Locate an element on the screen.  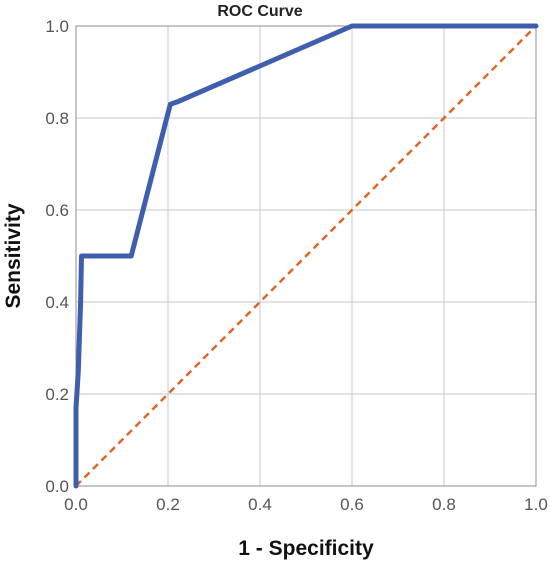
x-tick-label: 0.0 is located at coordinates (76, 504).